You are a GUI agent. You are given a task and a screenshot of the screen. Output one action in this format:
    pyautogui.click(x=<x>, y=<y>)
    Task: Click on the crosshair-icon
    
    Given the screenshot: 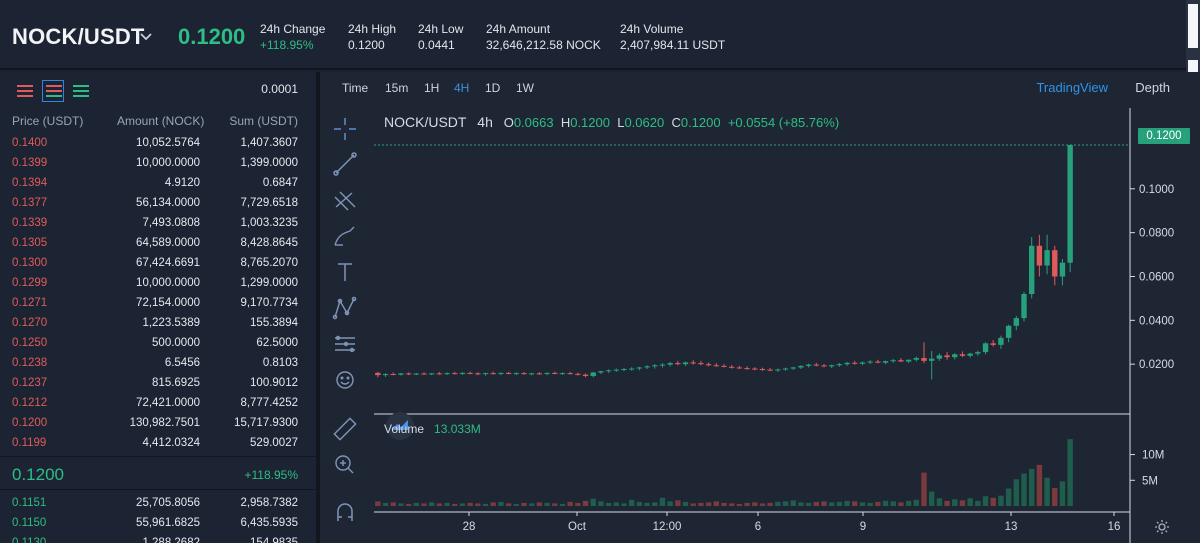 What is the action you would take?
    pyautogui.click(x=345, y=129)
    